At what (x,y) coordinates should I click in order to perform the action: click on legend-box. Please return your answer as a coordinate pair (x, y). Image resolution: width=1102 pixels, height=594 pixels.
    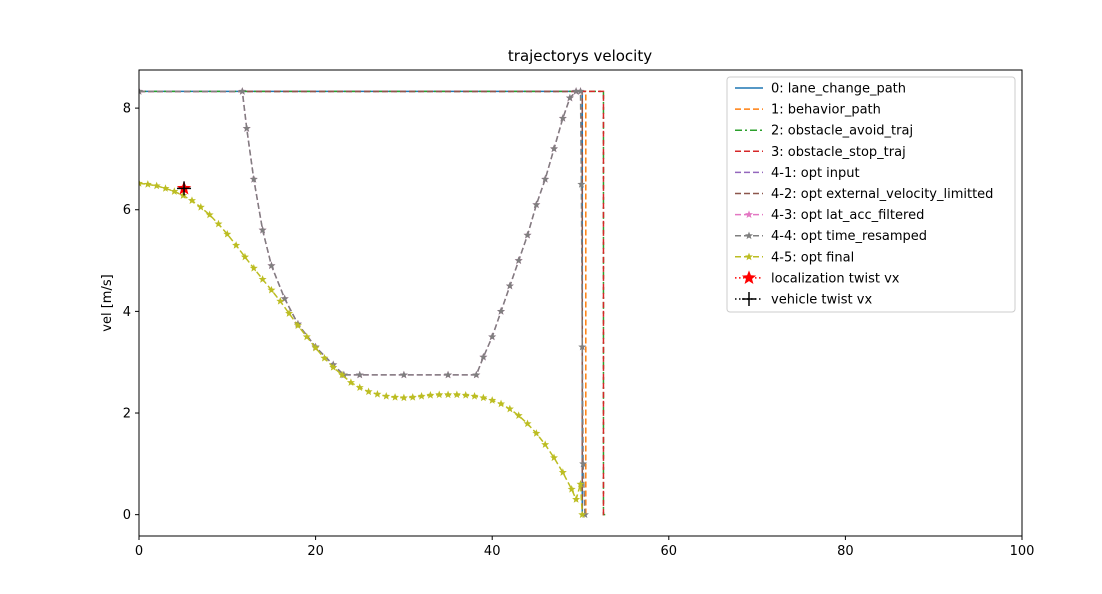
    Looking at the image, I should click on (871, 194).